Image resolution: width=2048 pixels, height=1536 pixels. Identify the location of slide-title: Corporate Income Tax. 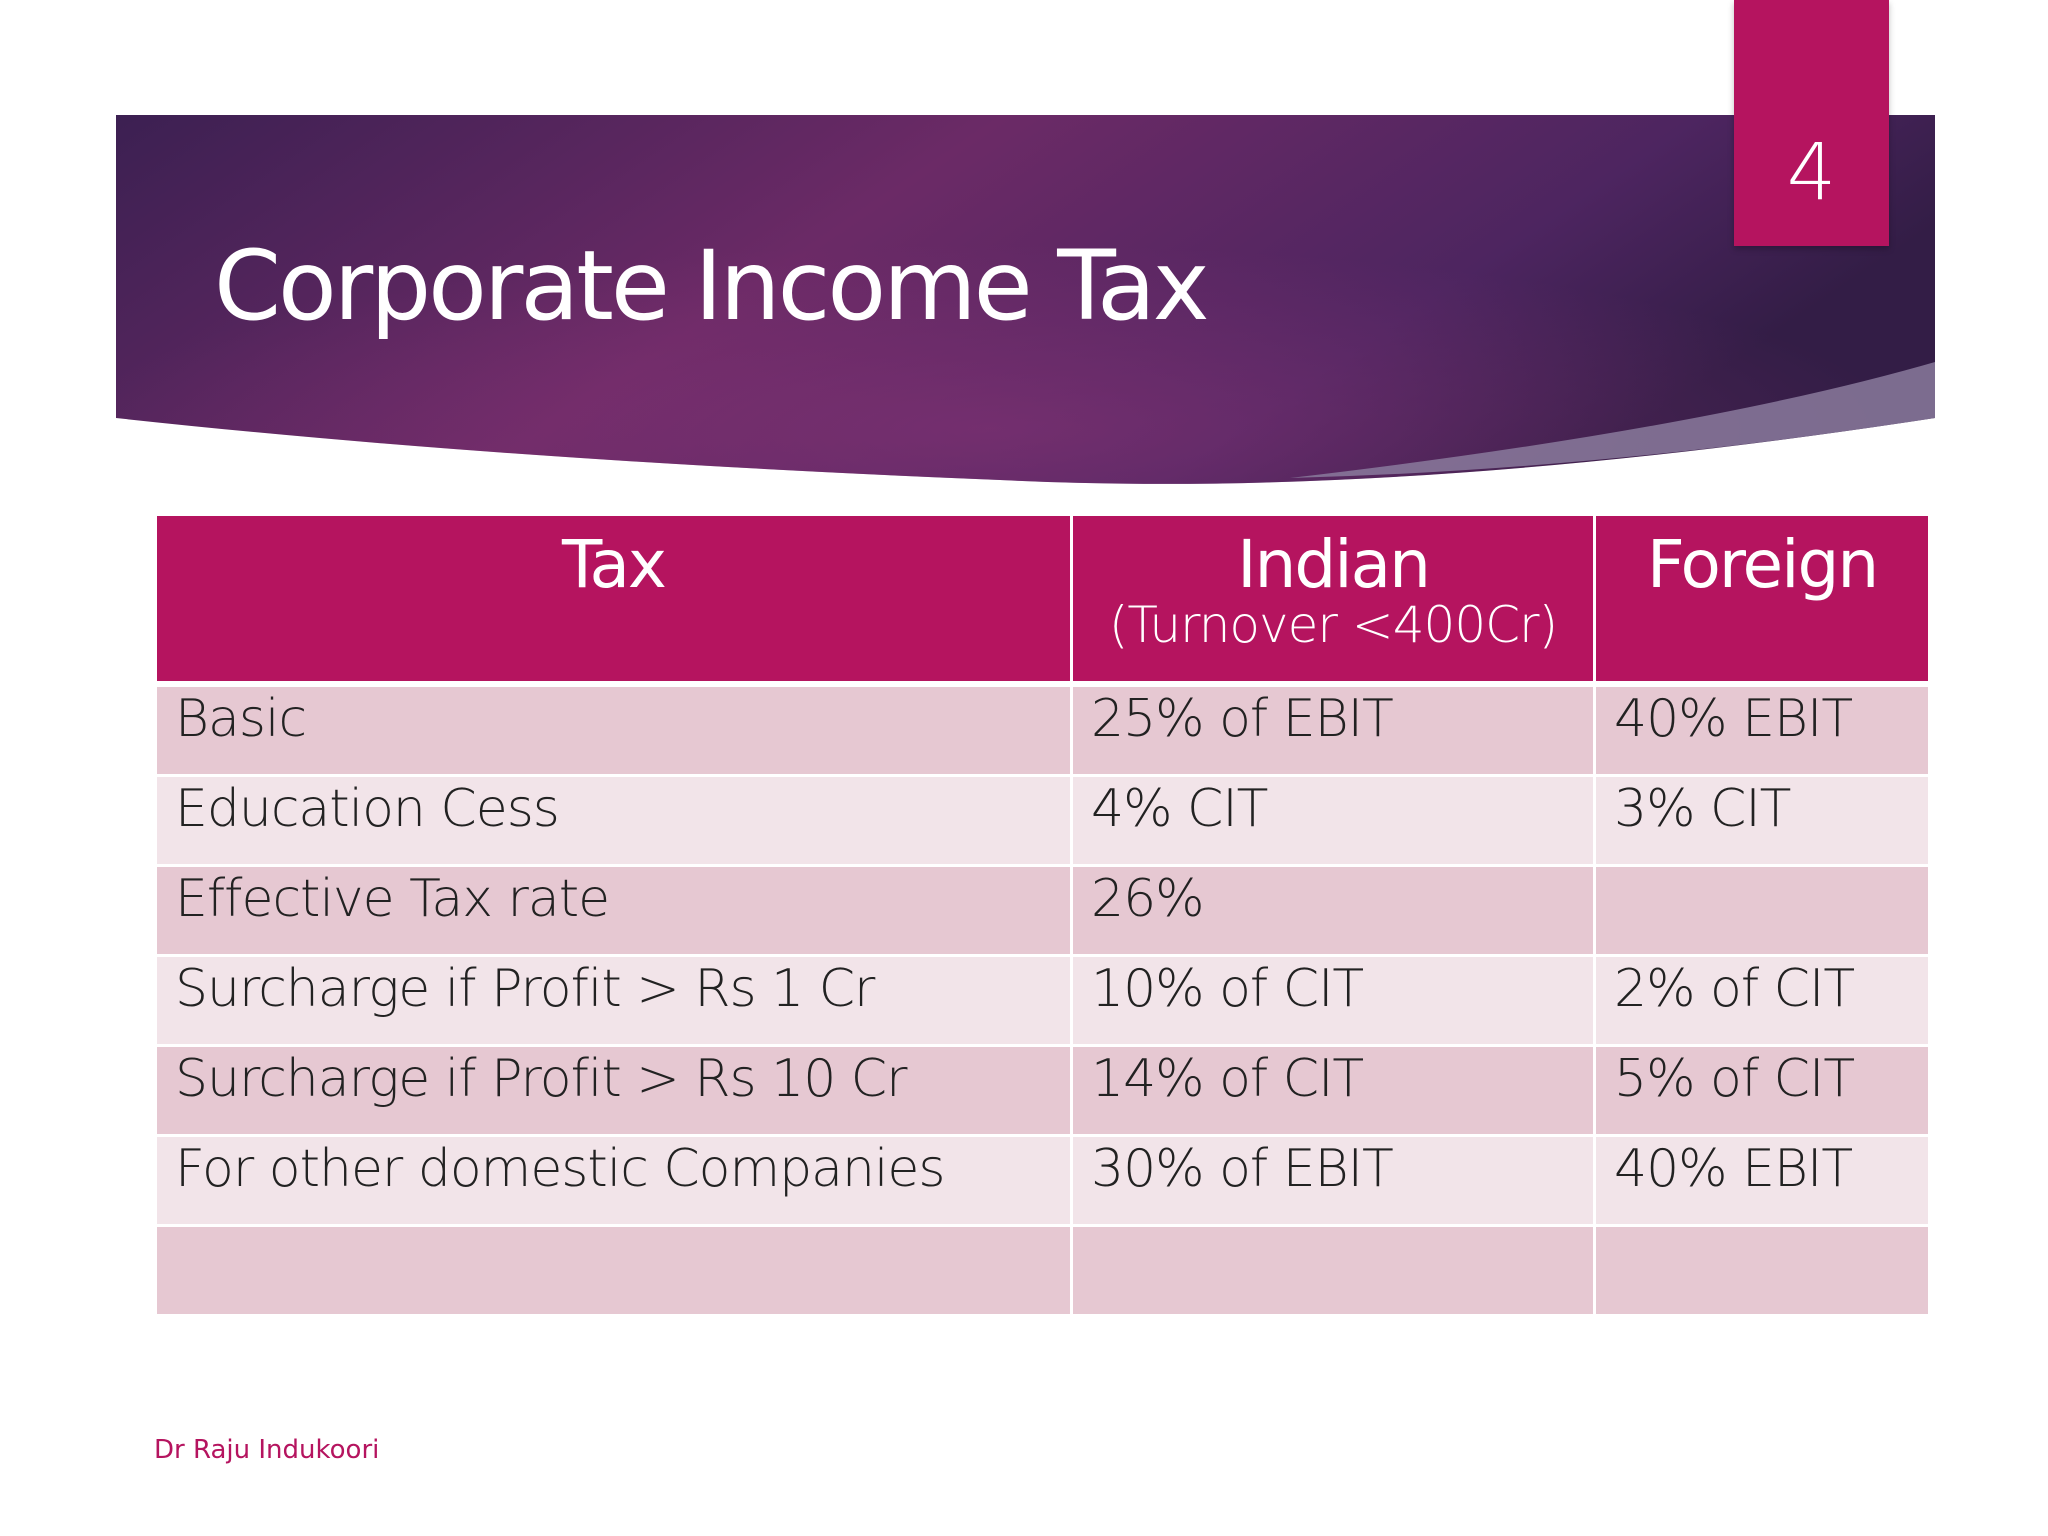
(712, 286).